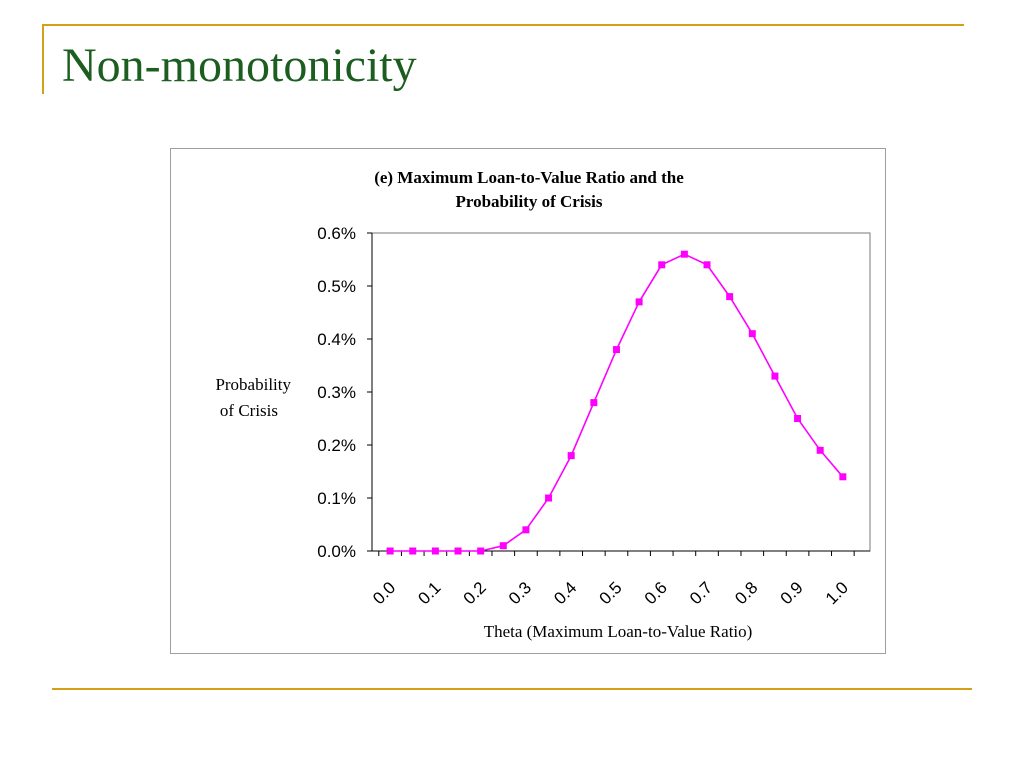 This screenshot has width=1024, height=768. I want to click on chart-title-line-2: Probability of Crisis, so click(528, 201).